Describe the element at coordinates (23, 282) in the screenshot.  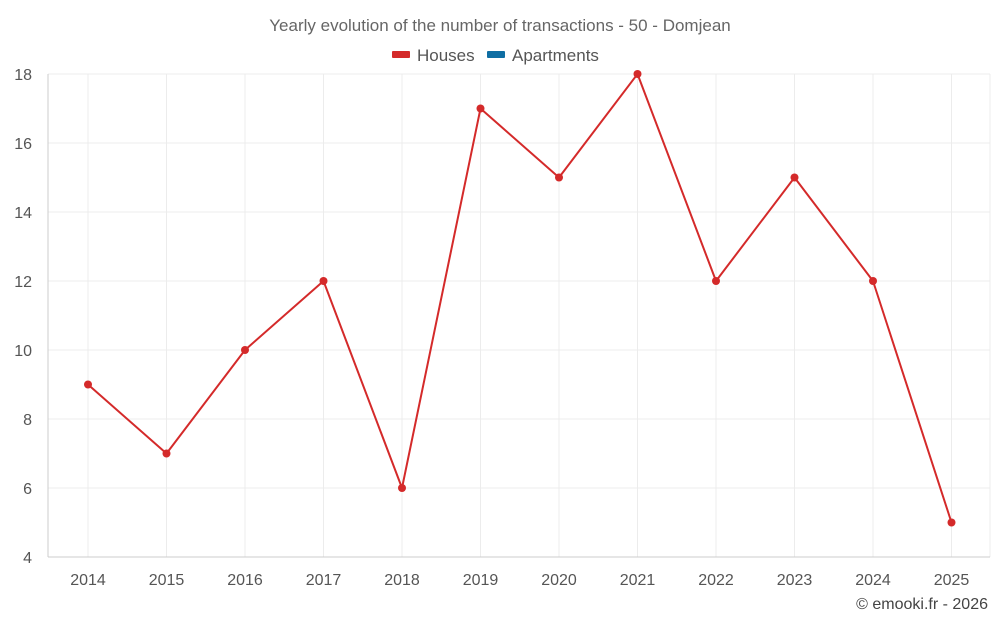
I see `y-tick-label: 12` at that location.